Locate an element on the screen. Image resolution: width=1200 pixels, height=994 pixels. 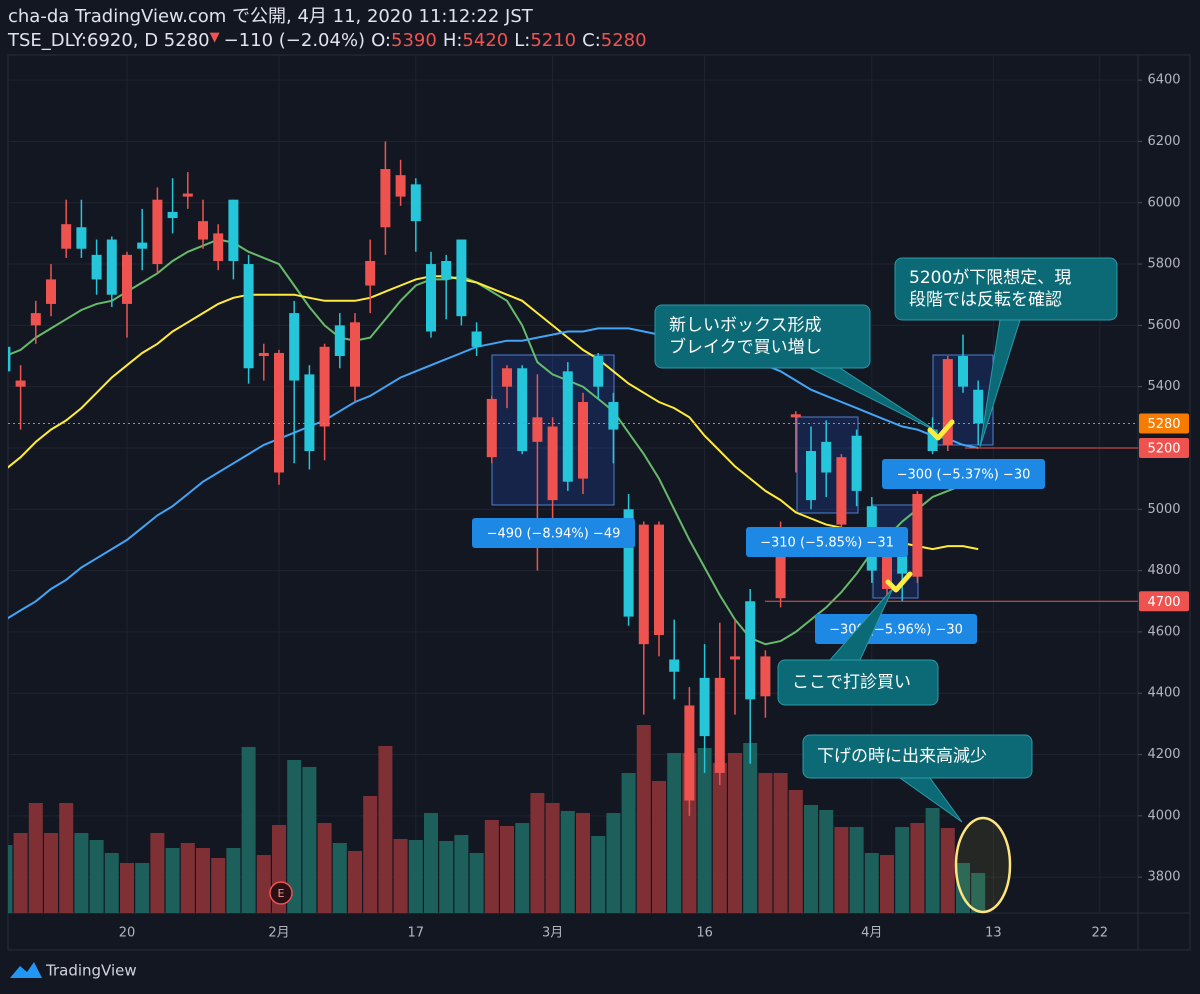
c-value: 5280 is located at coordinates (624, 40).